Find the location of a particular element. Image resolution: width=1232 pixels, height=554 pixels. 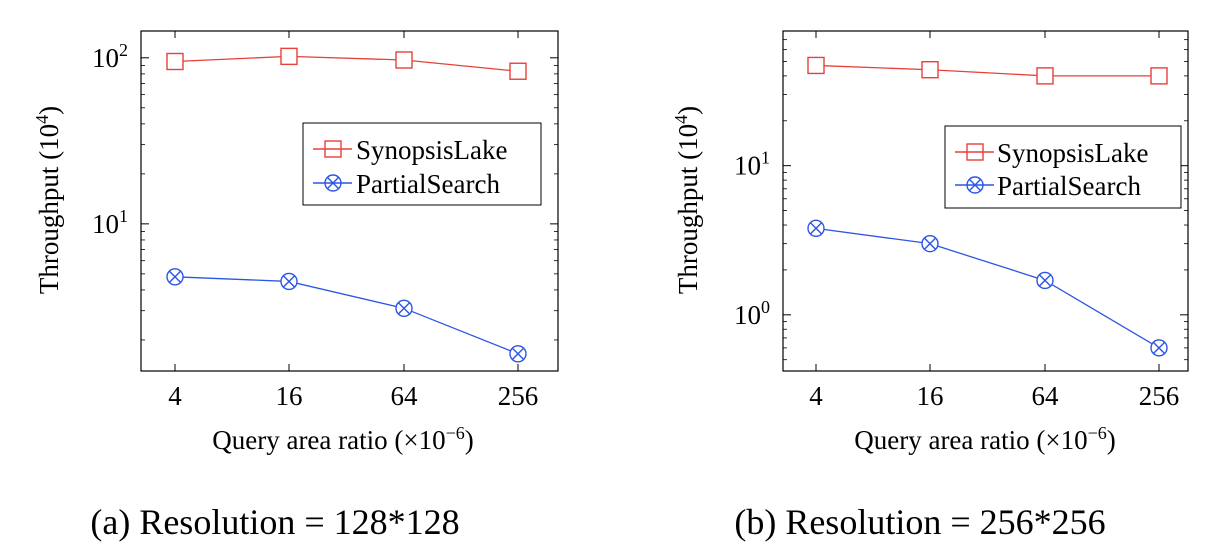

y-tick-label: 10⁰ is located at coordinates (752, 313).